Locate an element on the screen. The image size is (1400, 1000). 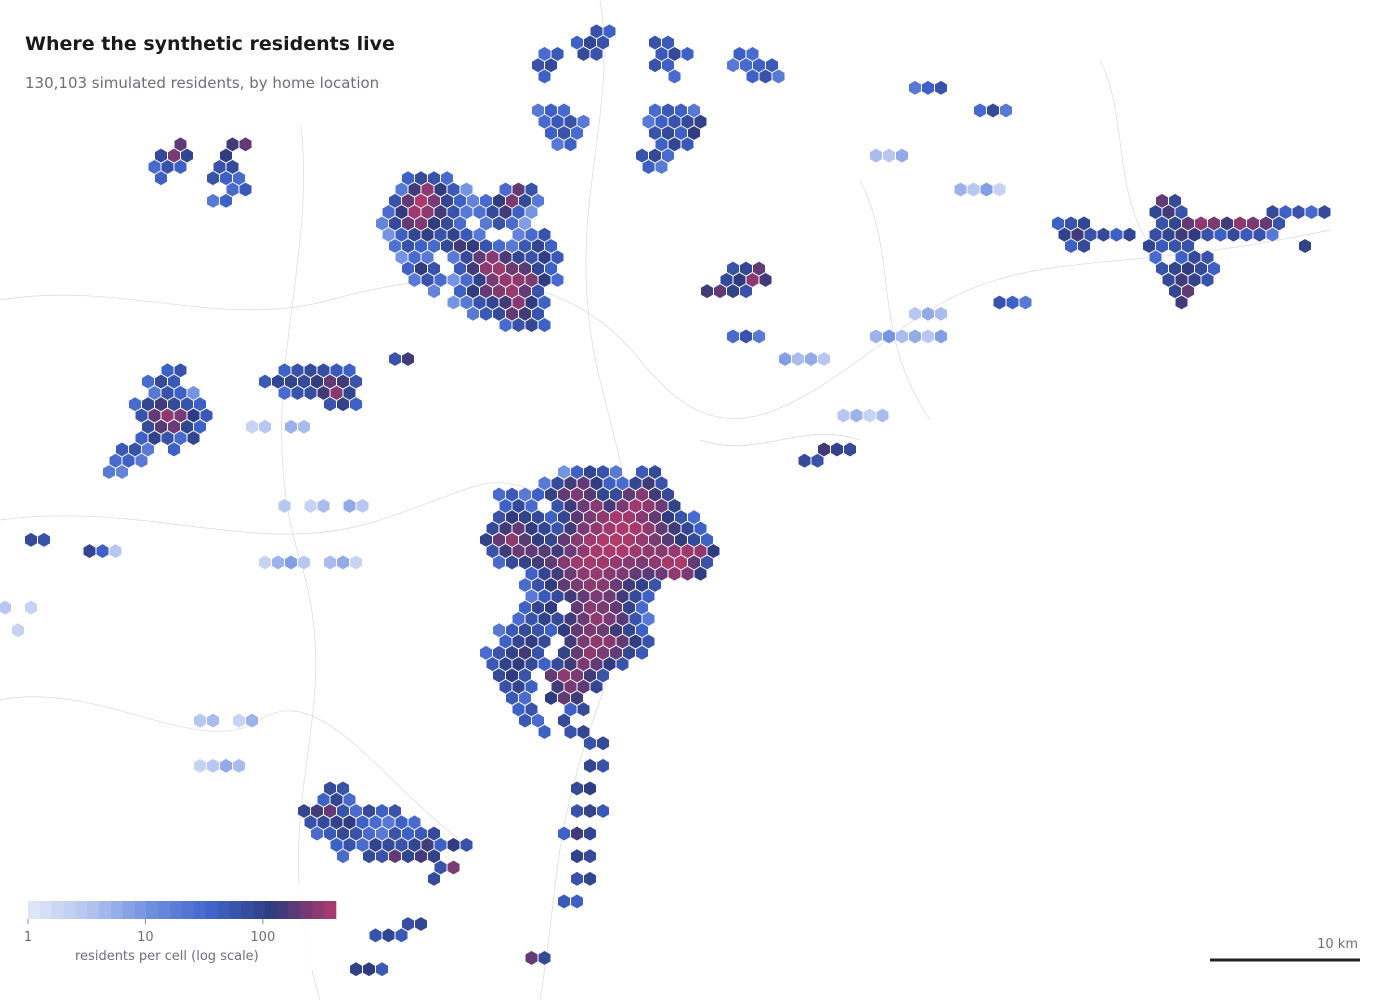
map-title: Where the synthetic residents live is located at coordinates (210, 44).